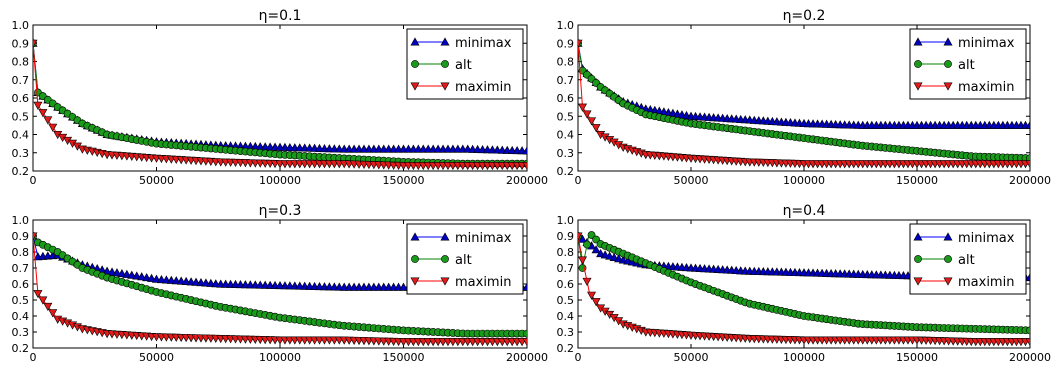 This screenshot has height=366, width=1053. What do you see at coordinates (280, 211) in the screenshot?
I see `chart-title: η=0.3` at bounding box center [280, 211].